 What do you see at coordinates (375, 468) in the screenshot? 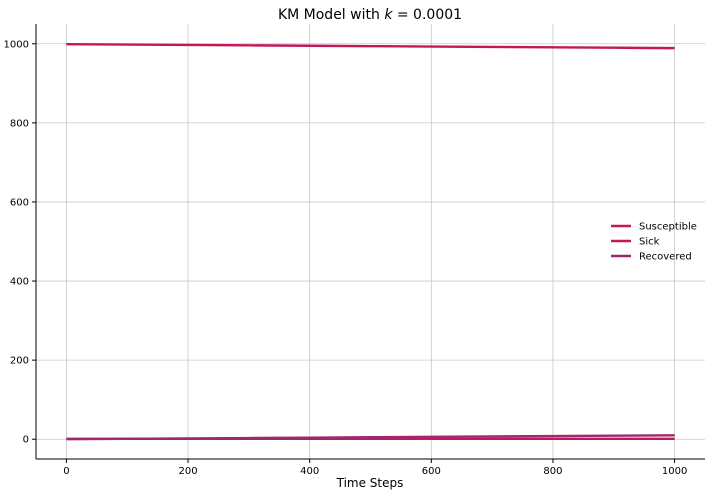
I see `x-ticks: 0 200 400 600 800 1000` at bounding box center [375, 468].